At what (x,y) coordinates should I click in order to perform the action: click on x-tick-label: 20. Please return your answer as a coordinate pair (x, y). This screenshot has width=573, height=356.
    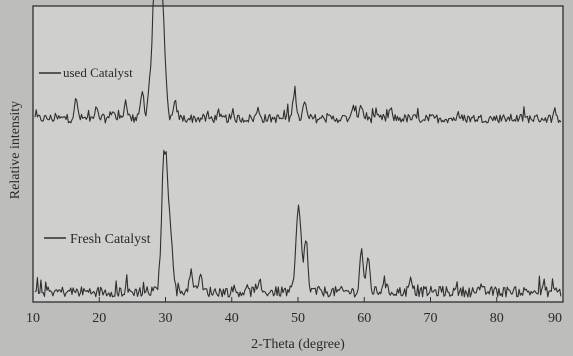
    Looking at the image, I should click on (99, 318).